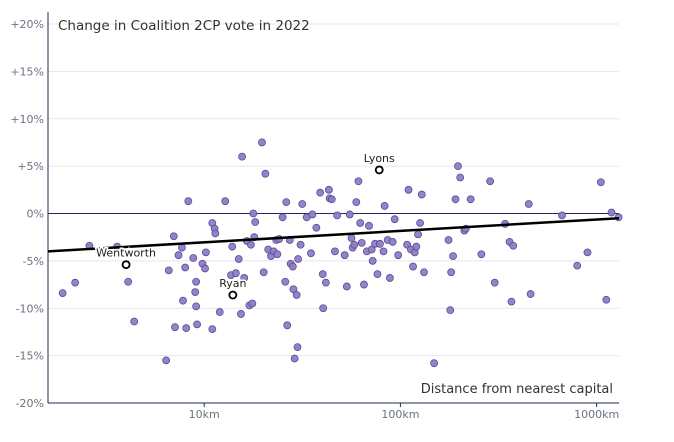 The width and height of the screenshot is (674, 442). What do you see at coordinates (30, 308) in the screenshot?
I see `y-tick-label: -10%` at bounding box center [30, 308].